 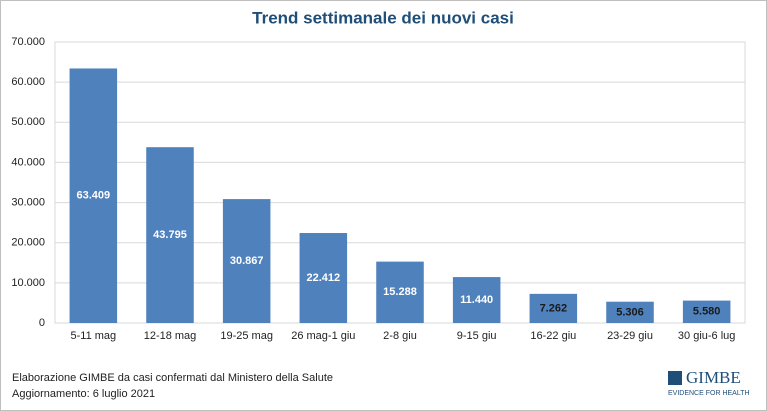 What do you see at coordinates (246, 336) in the screenshot?
I see `x-tick-label: 19-25 mag` at bounding box center [246, 336].